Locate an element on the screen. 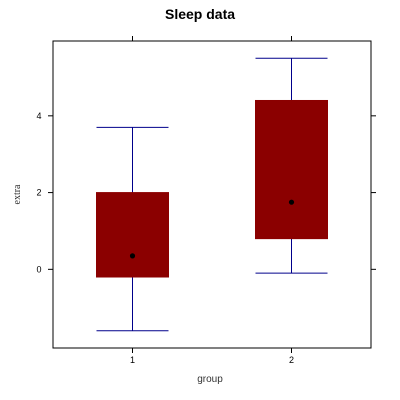 Image resolution: width=400 pixels, height=400 pixels. y-tick-label: 2 is located at coordinates (38, 193).